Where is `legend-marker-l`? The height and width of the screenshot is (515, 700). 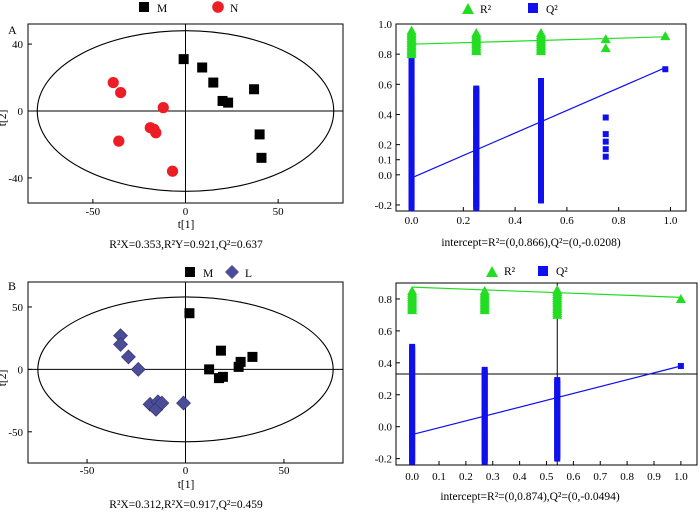 legend-marker-l is located at coordinates (232, 272).